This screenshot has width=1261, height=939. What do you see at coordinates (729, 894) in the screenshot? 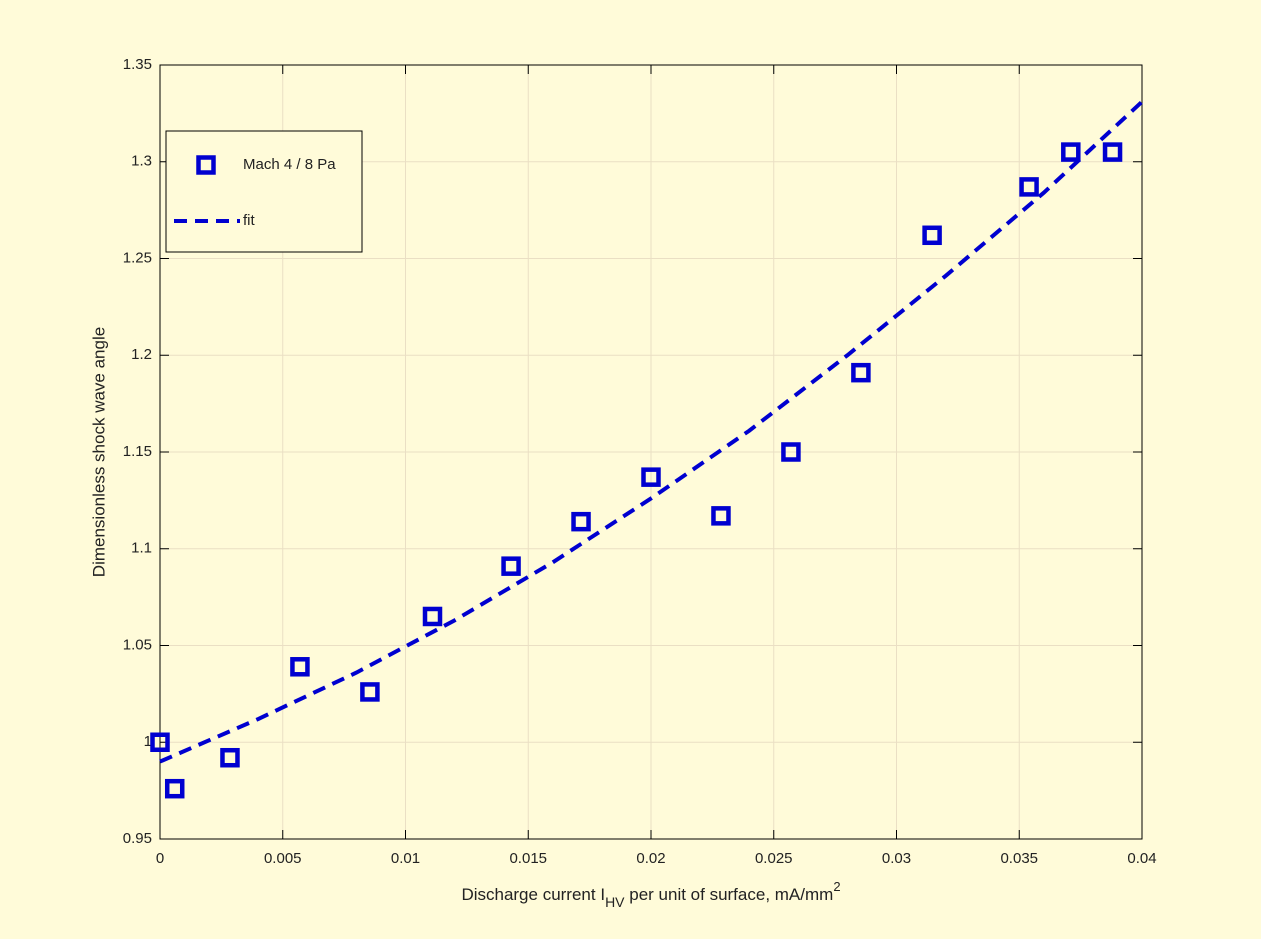
I see `x-label-text-after: per unit of surface, mA/mm` at bounding box center [729, 894].